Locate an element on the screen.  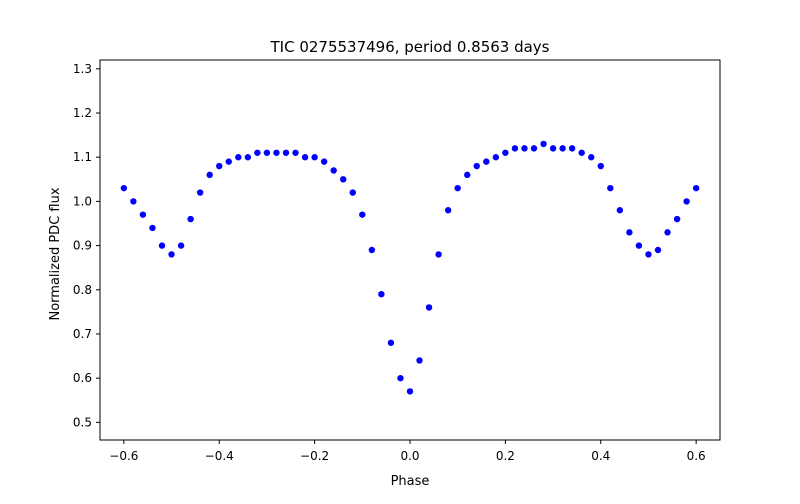
y-axis-label: Normalized PDC flux is located at coordinates (55, 253).